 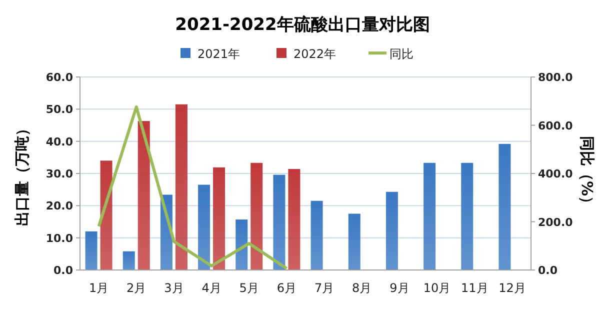 I want to click on x-tick-label: 12月, so click(x=512, y=288).